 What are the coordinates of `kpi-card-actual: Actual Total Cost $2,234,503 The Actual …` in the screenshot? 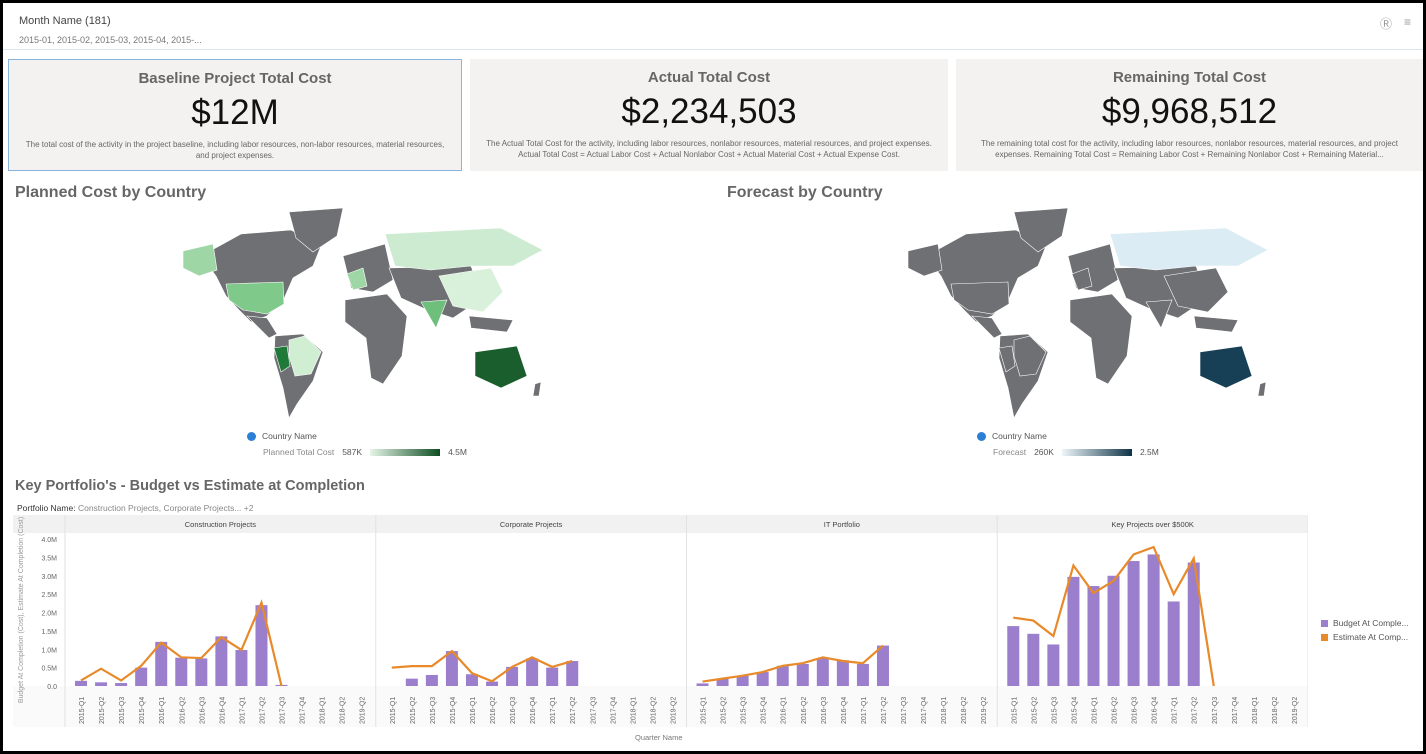 It's located at (709, 115).